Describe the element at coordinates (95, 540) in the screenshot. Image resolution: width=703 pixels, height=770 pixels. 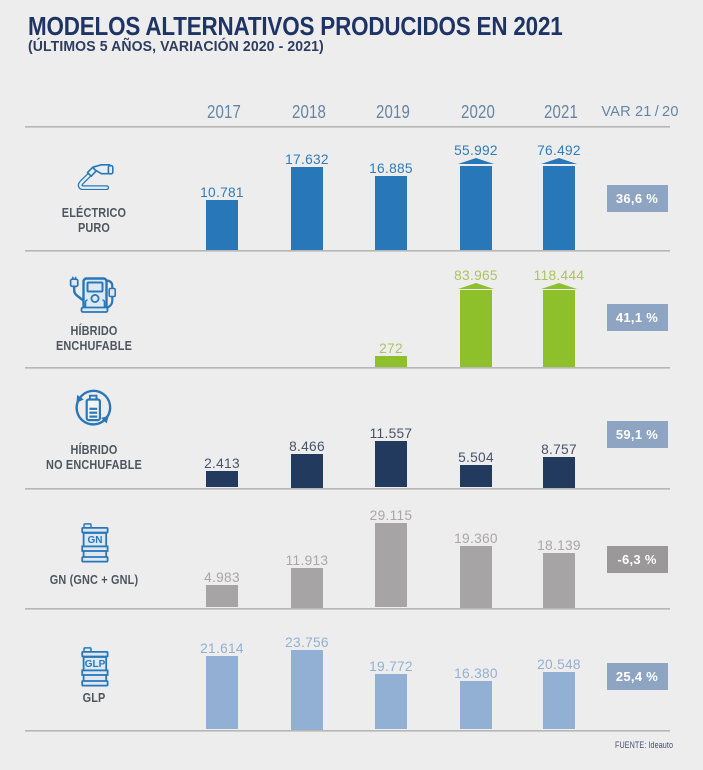
I see `svg-text: GN` at that location.